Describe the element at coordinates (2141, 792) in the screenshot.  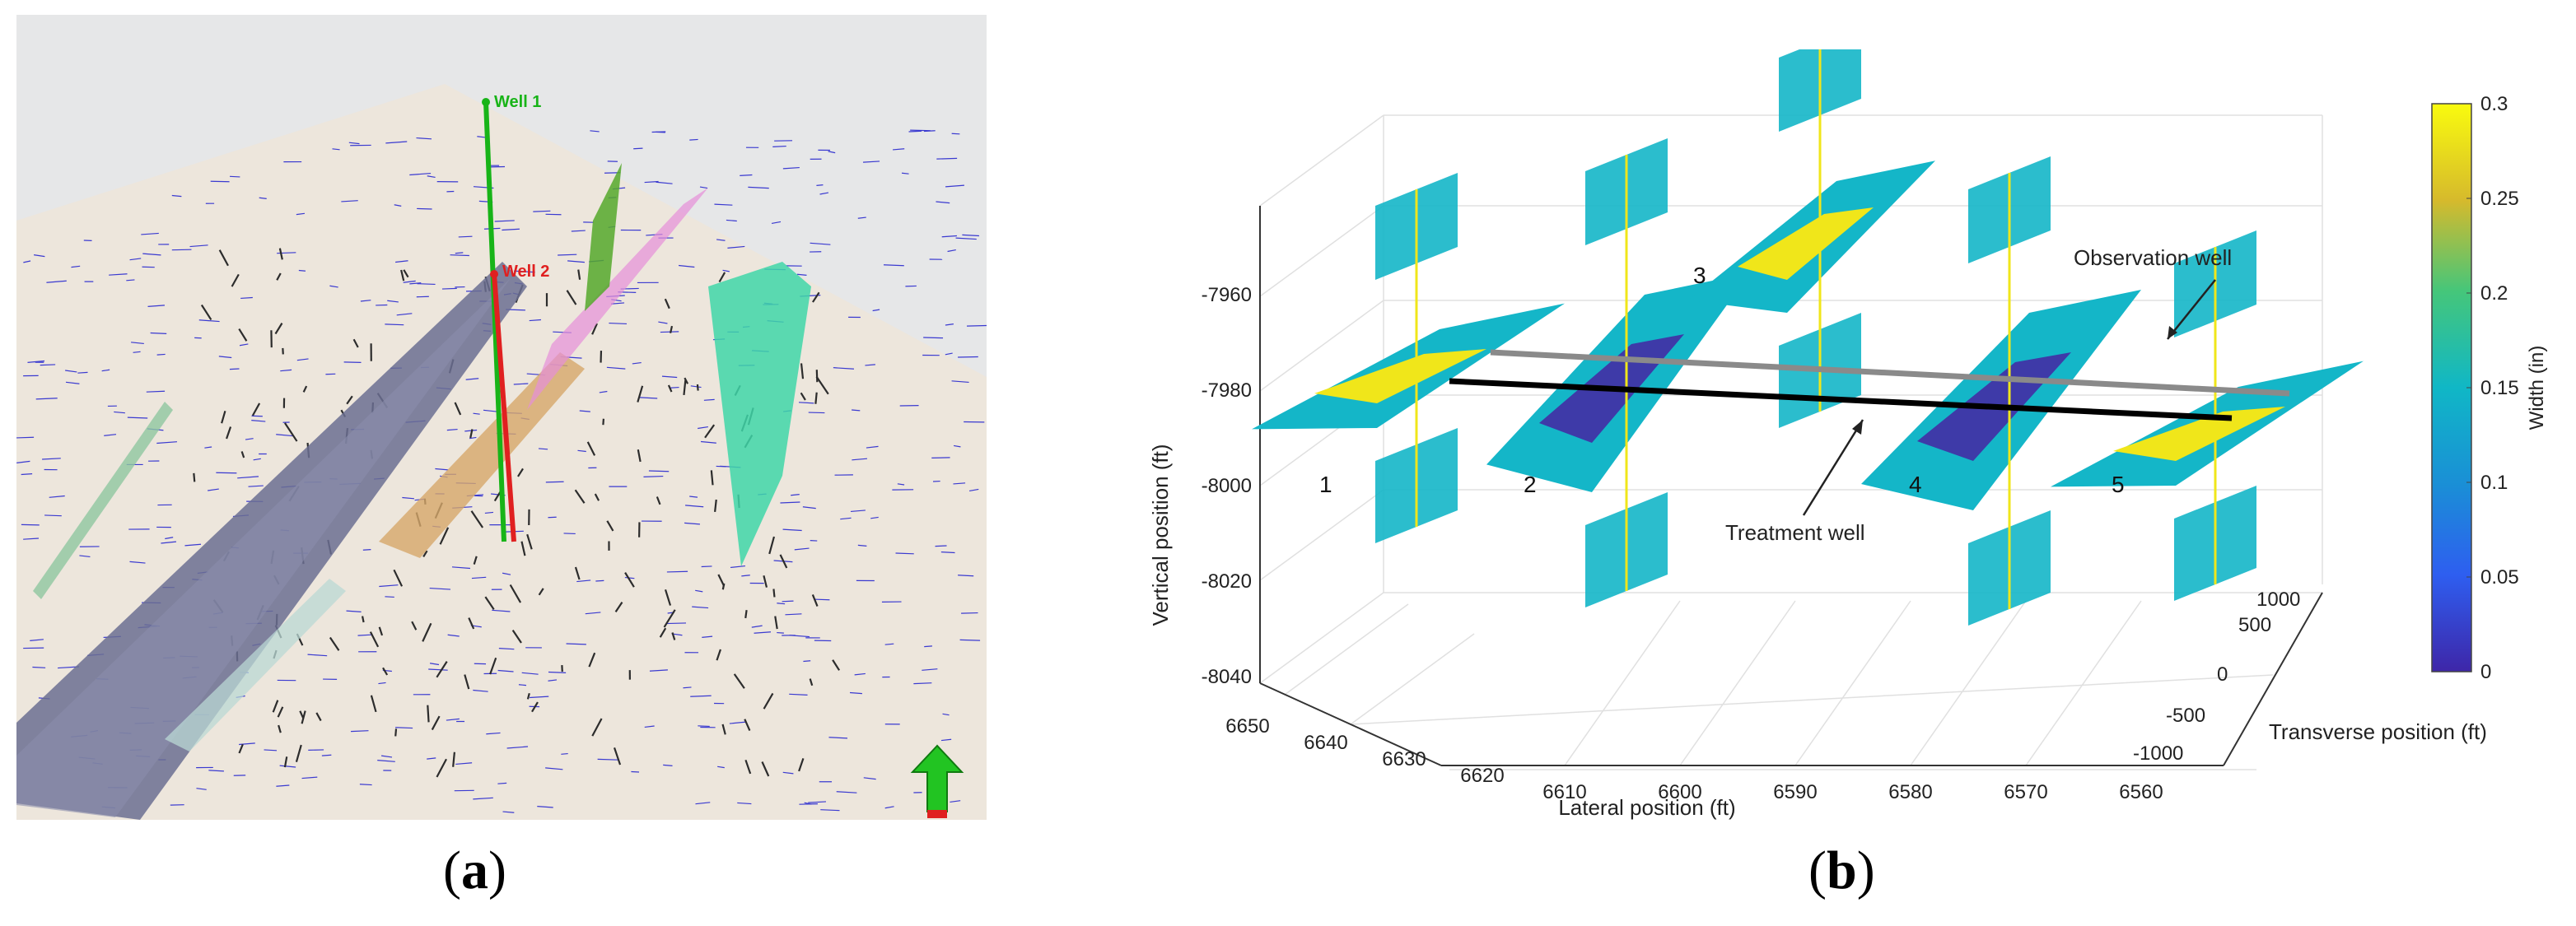
I see `x-tick-label: 6560` at that location.